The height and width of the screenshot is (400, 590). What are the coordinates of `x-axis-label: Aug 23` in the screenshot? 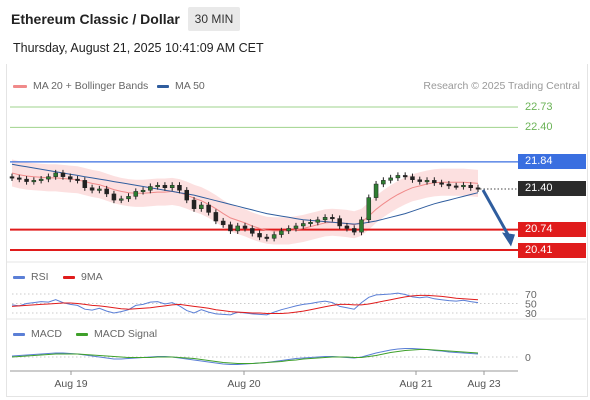 It's located at (483, 384).